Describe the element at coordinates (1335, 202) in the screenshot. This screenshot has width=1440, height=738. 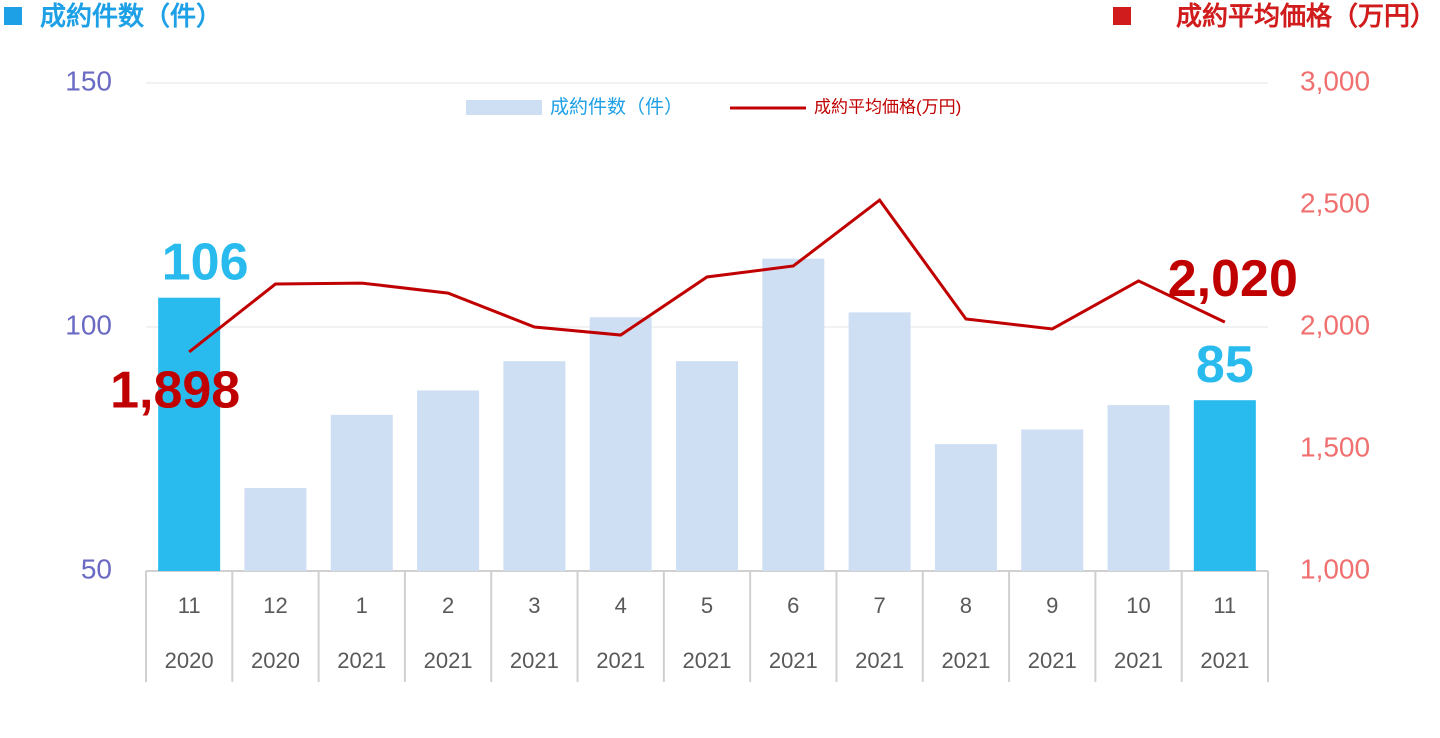
I see `y2-tick-label: 2,500` at that location.